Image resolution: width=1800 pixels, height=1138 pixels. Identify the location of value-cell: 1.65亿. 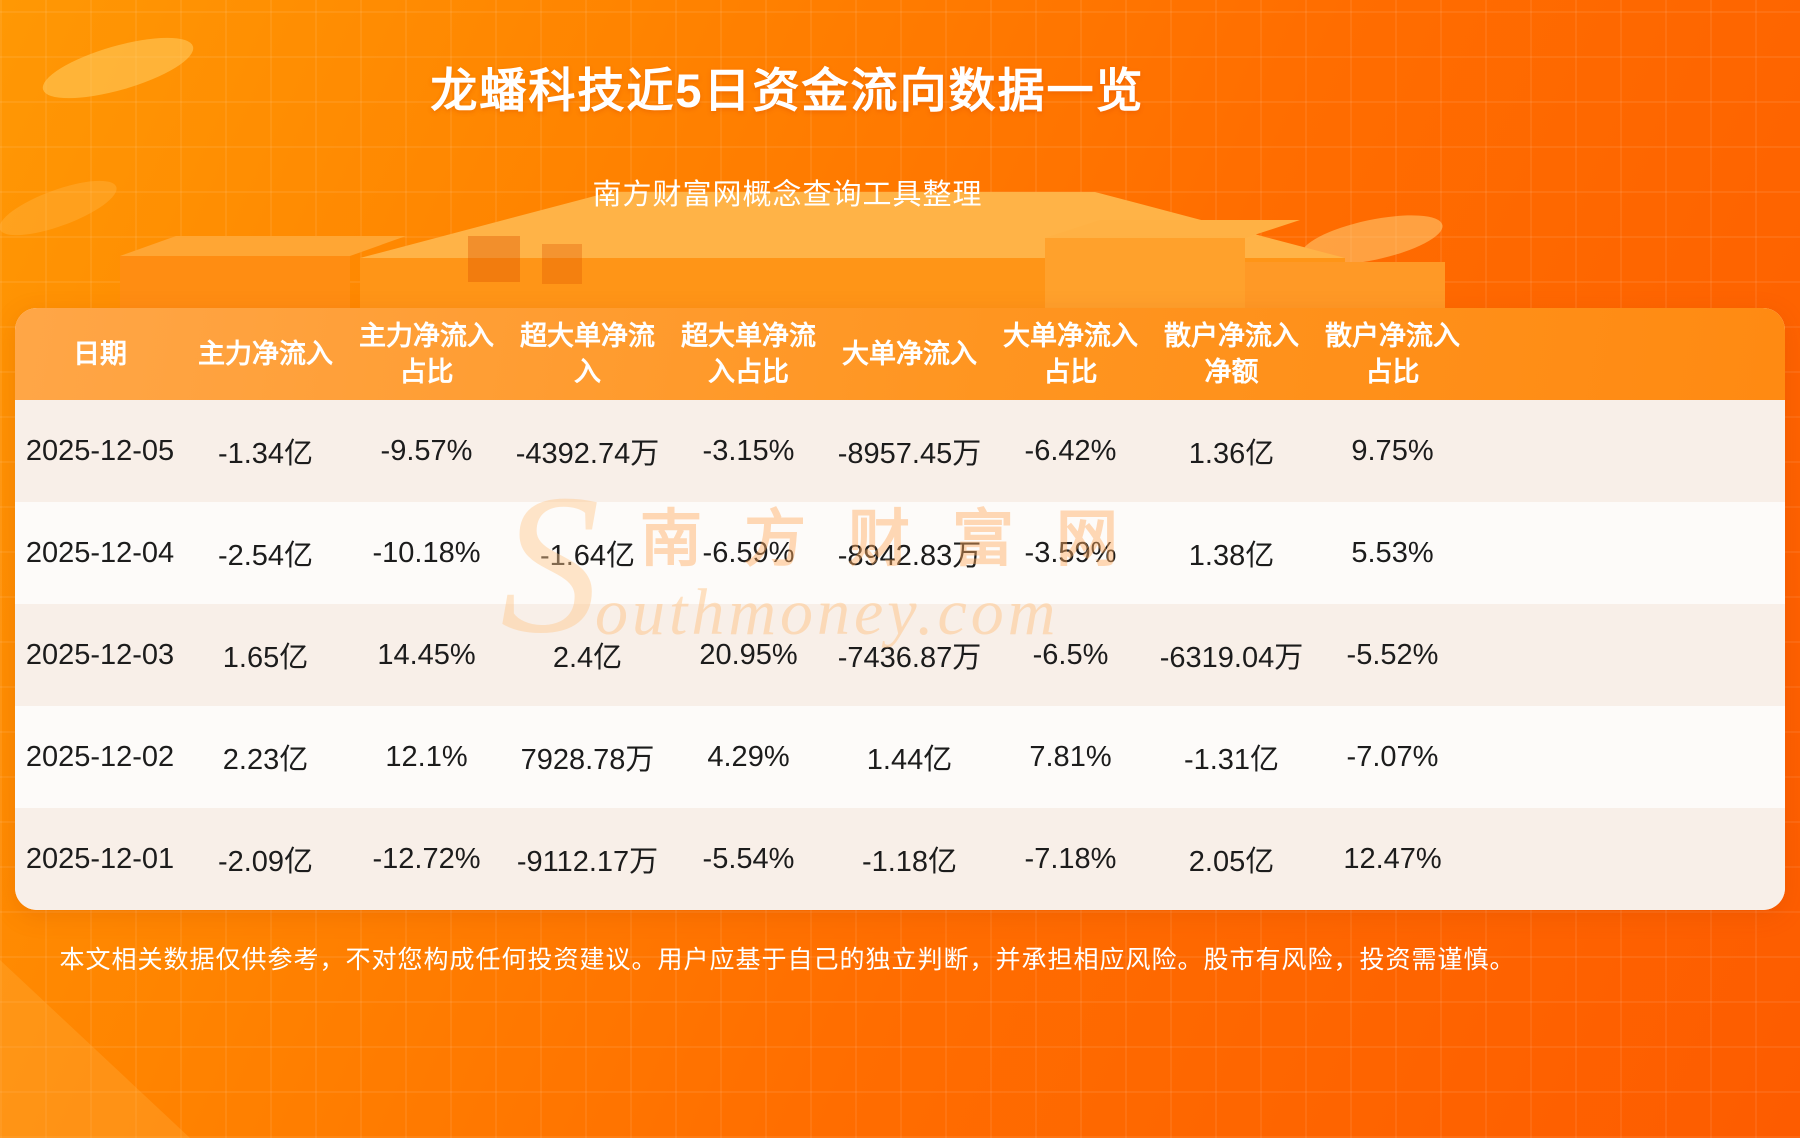
(265, 658).